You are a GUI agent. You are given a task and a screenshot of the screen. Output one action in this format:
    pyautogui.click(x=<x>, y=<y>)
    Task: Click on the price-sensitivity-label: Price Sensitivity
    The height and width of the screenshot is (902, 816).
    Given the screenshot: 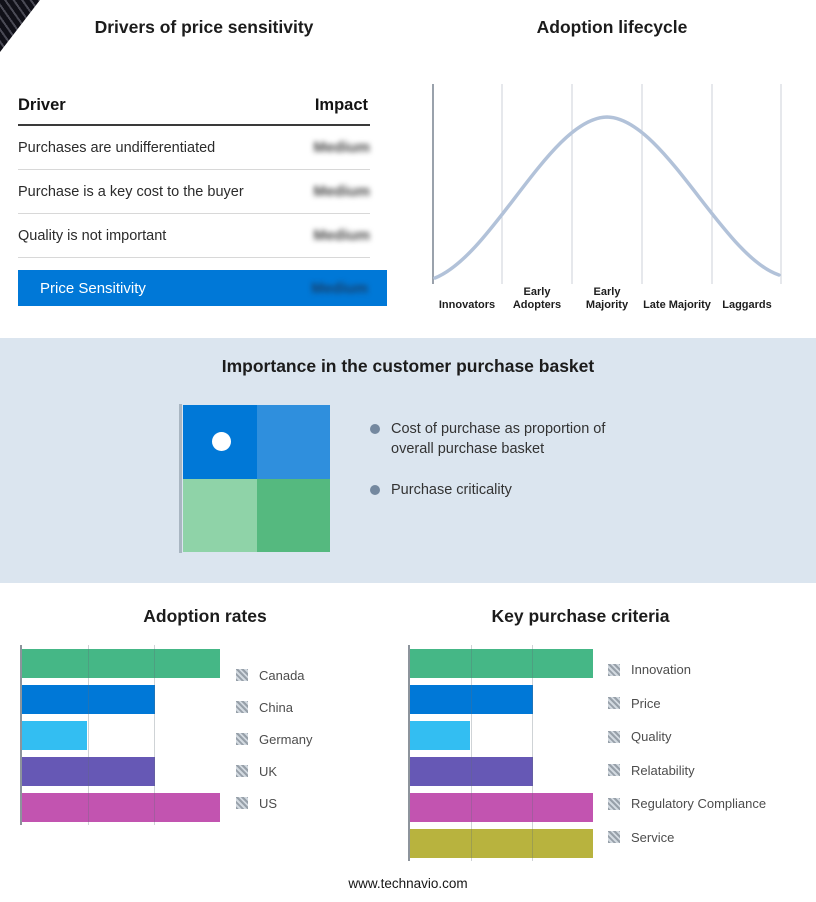 What is the action you would take?
    pyautogui.click(x=93, y=288)
    